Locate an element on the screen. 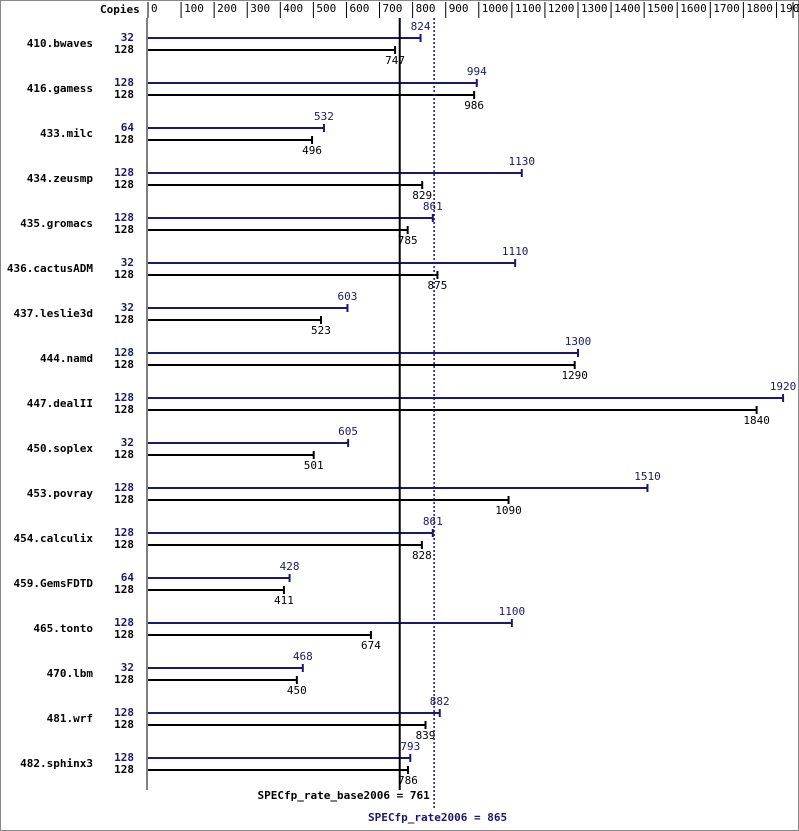 The width and height of the screenshot is (799, 831). value-label: 1100 is located at coordinates (512, 611).